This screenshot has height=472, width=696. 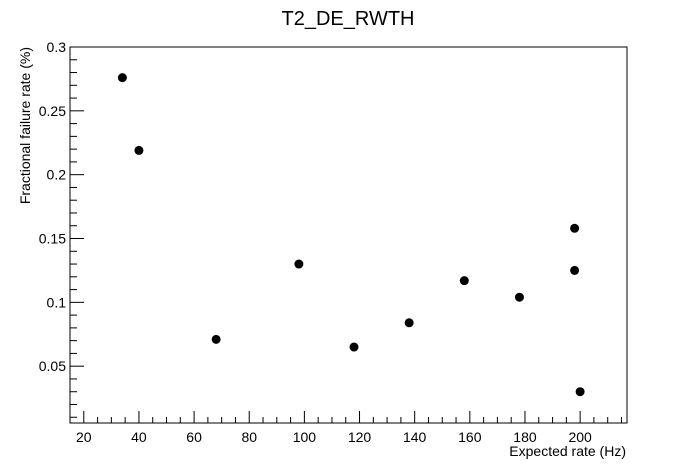 What do you see at coordinates (139, 437) in the screenshot?
I see `x-tick-label: 40` at bounding box center [139, 437].